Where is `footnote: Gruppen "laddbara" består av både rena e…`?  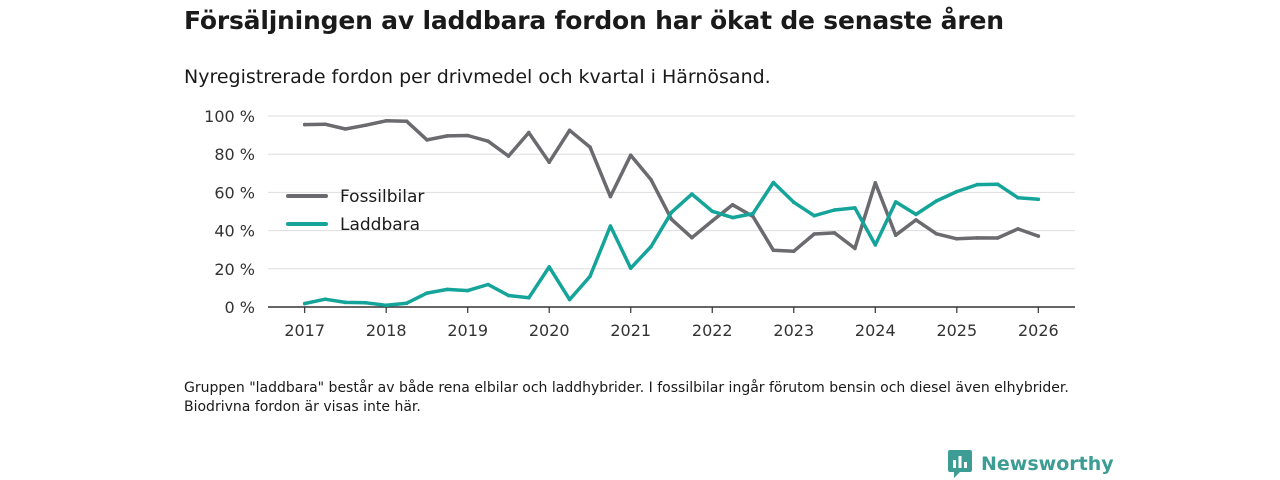
footnote: Gruppen "laddbara" består av både rena e… is located at coordinates (626, 397).